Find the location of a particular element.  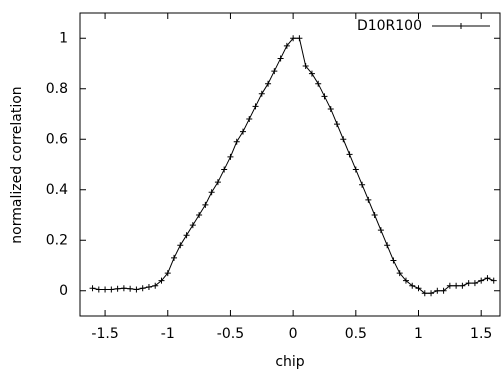

x-tick-label: -1 is located at coordinates (168, 334).